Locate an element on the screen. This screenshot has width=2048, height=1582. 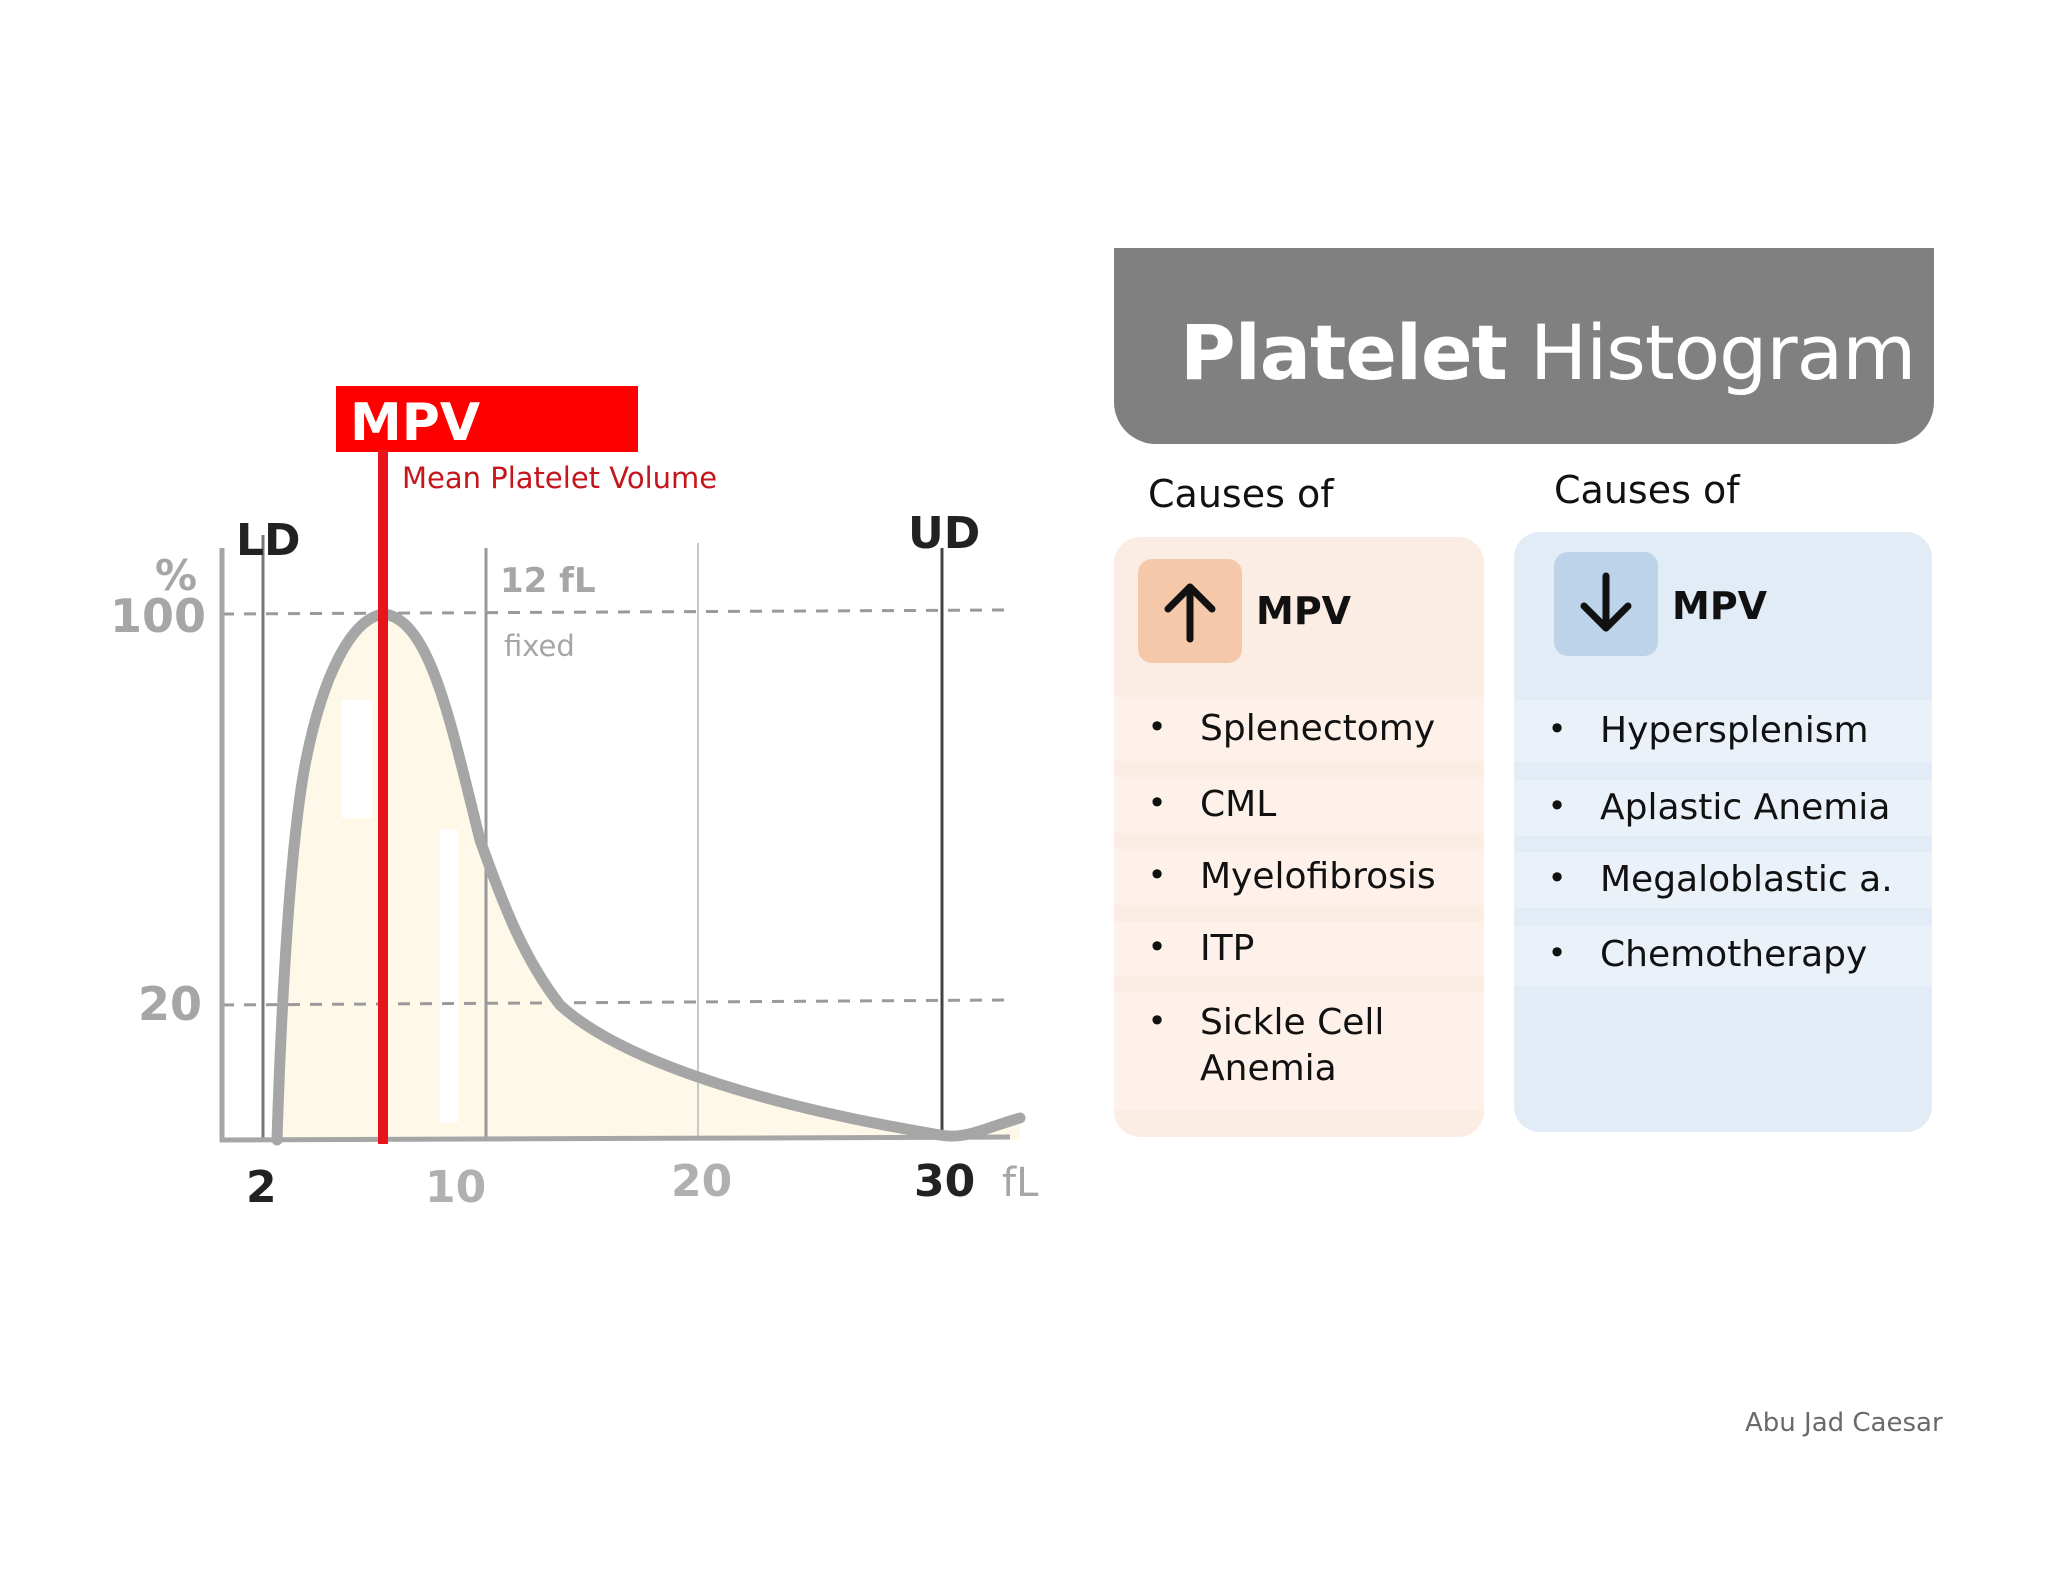
list-item: • Aplastic Anemia is located at coordinates (1723, 808).